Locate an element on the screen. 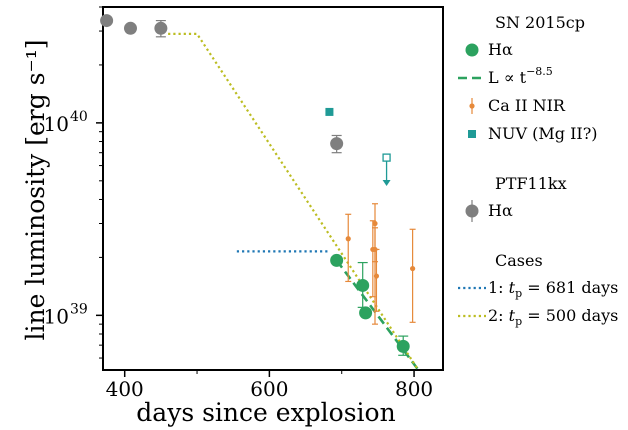 This screenshot has height=430, width=628. y-tick-exponent: 40 is located at coordinates (79, 117).